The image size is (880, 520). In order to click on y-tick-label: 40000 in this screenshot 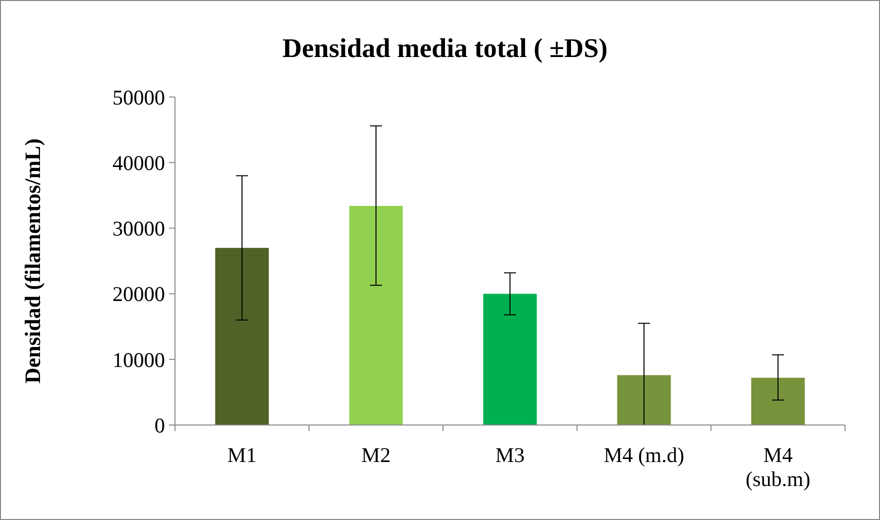, I will do `click(138, 162)`.